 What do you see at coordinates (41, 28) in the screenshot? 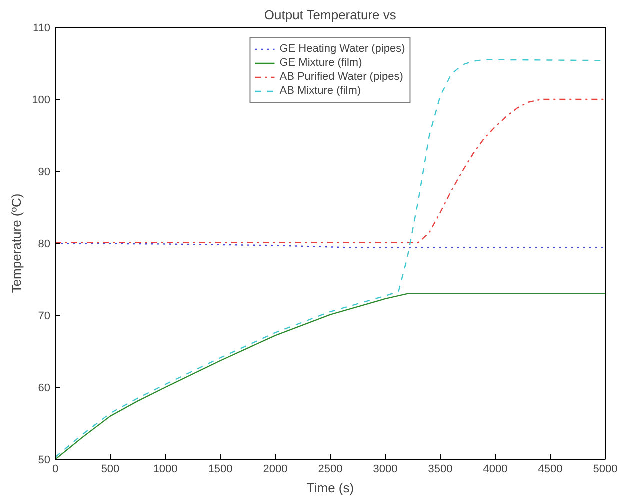
I see `y-tick-label: 110` at bounding box center [41, 28].